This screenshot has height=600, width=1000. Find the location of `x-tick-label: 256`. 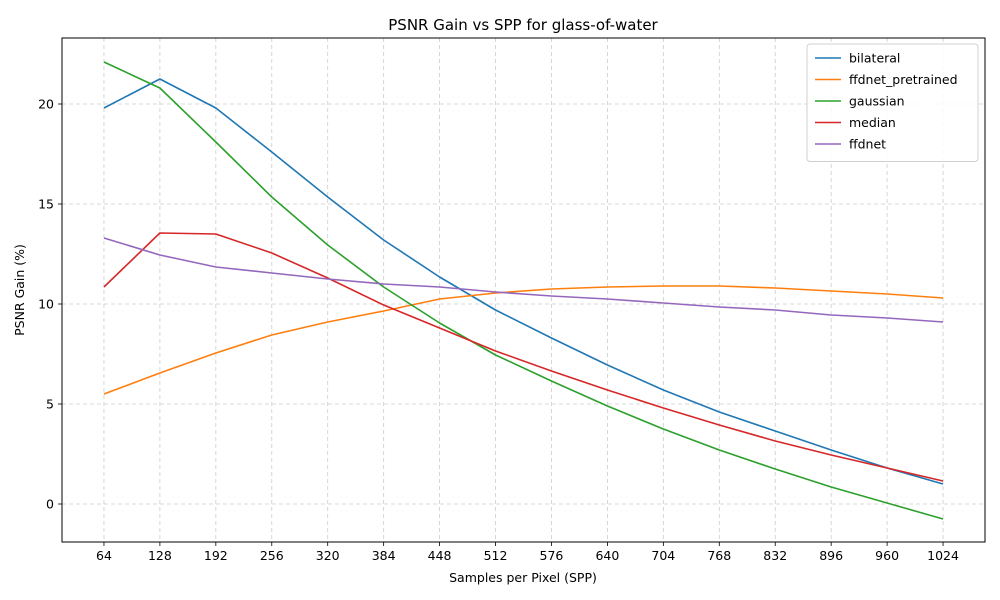

x-tick-label: 256 is located at coordinates (272, 555).